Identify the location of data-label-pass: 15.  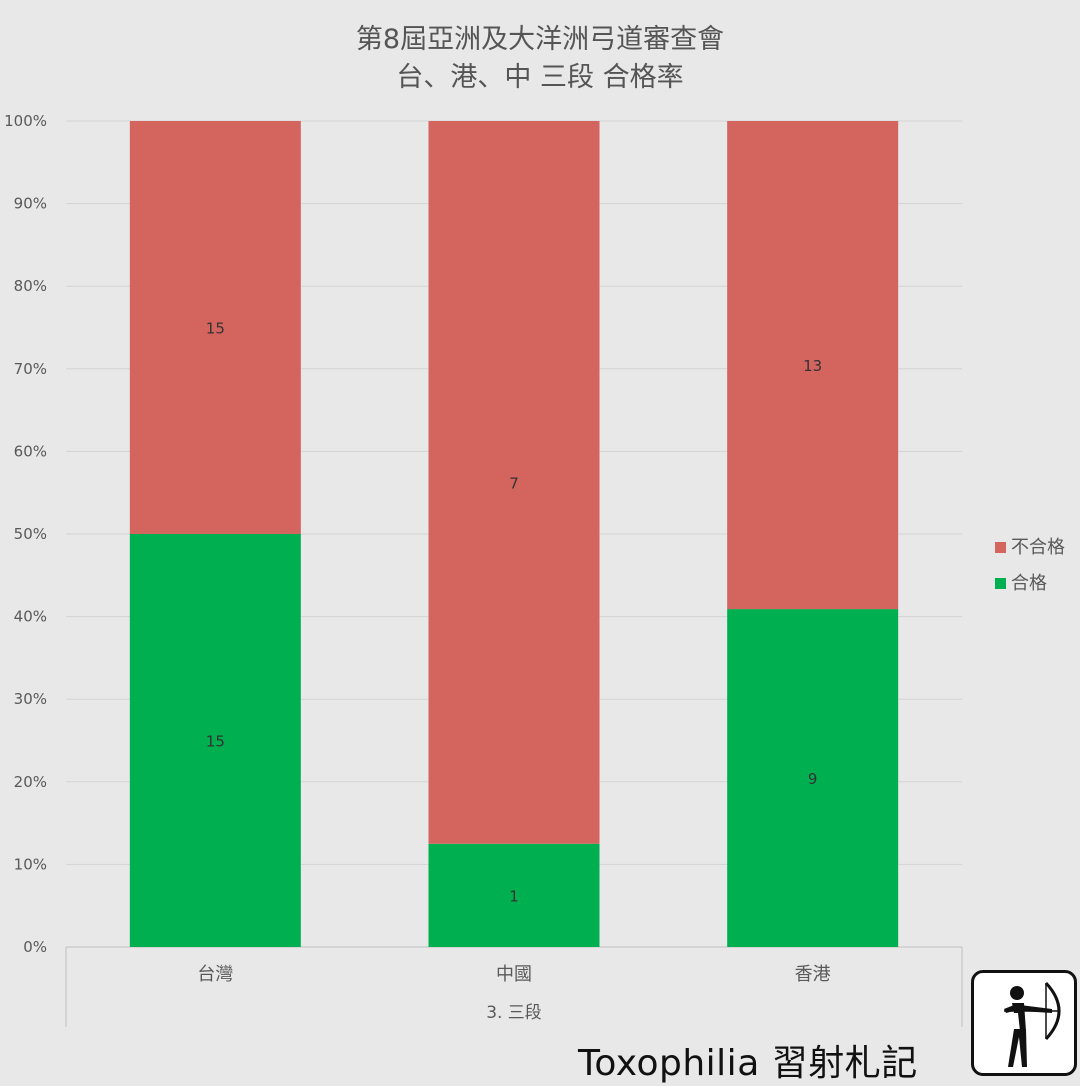
(215, 742).